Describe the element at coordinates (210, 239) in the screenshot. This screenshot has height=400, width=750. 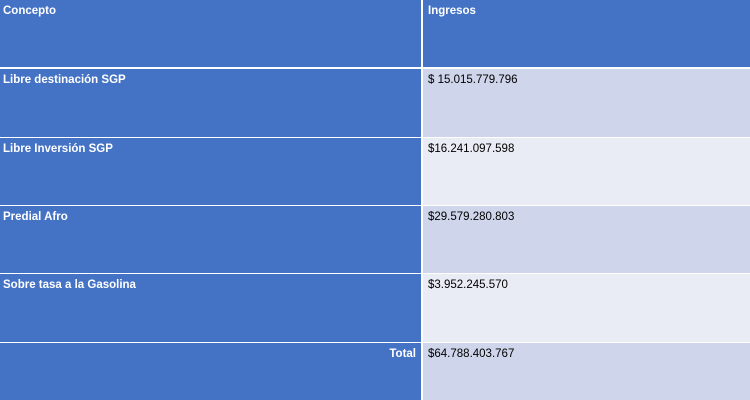
I see `row-label: Predial Afro` at that location.